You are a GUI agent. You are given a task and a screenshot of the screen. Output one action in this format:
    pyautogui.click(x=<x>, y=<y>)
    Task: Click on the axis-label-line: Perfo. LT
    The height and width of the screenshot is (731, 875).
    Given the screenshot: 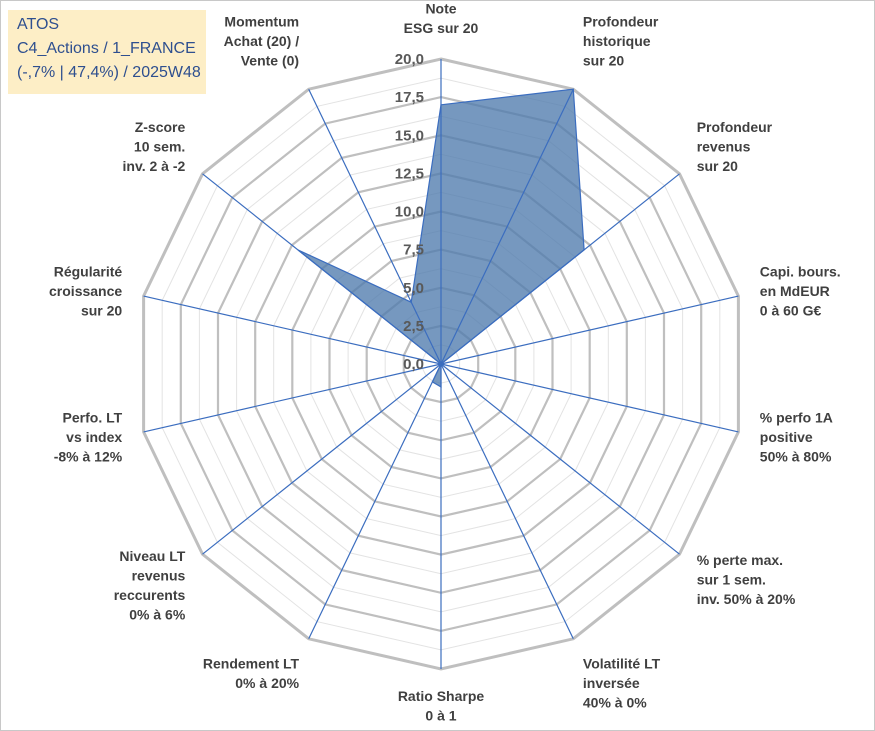 What is the action you would take?
    pyautogui.click(x=93, y=417)
    